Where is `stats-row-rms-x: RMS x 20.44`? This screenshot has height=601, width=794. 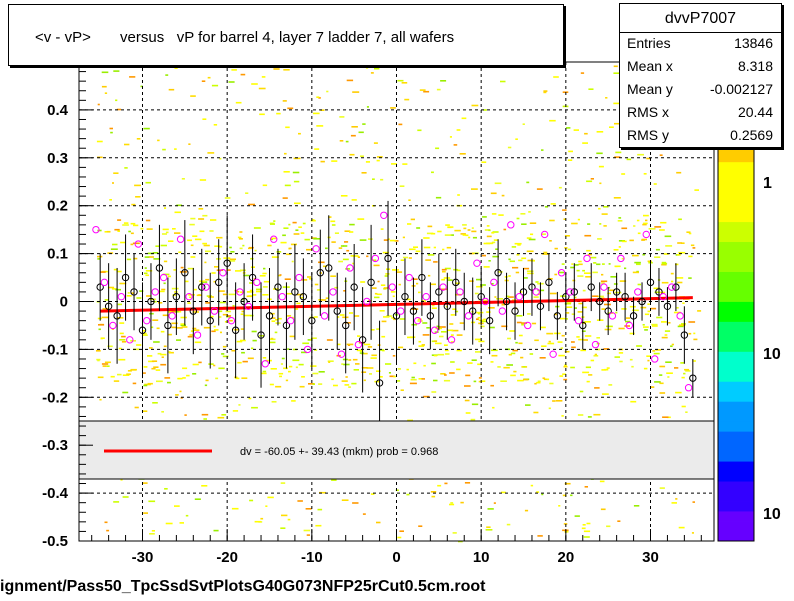 stats-row-rms-x: RMS x 20.44 is located at coordinates (700, 115).